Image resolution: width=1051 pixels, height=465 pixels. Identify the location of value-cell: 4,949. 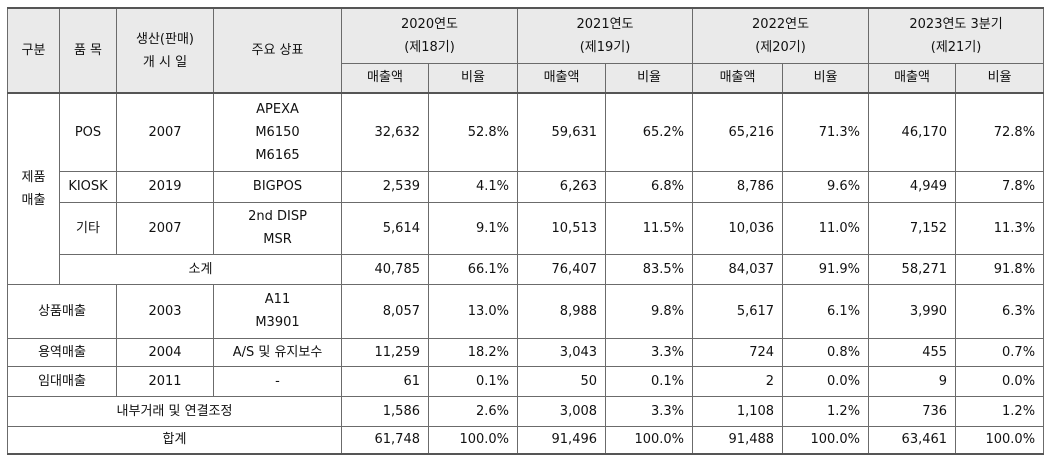
(912, 186).